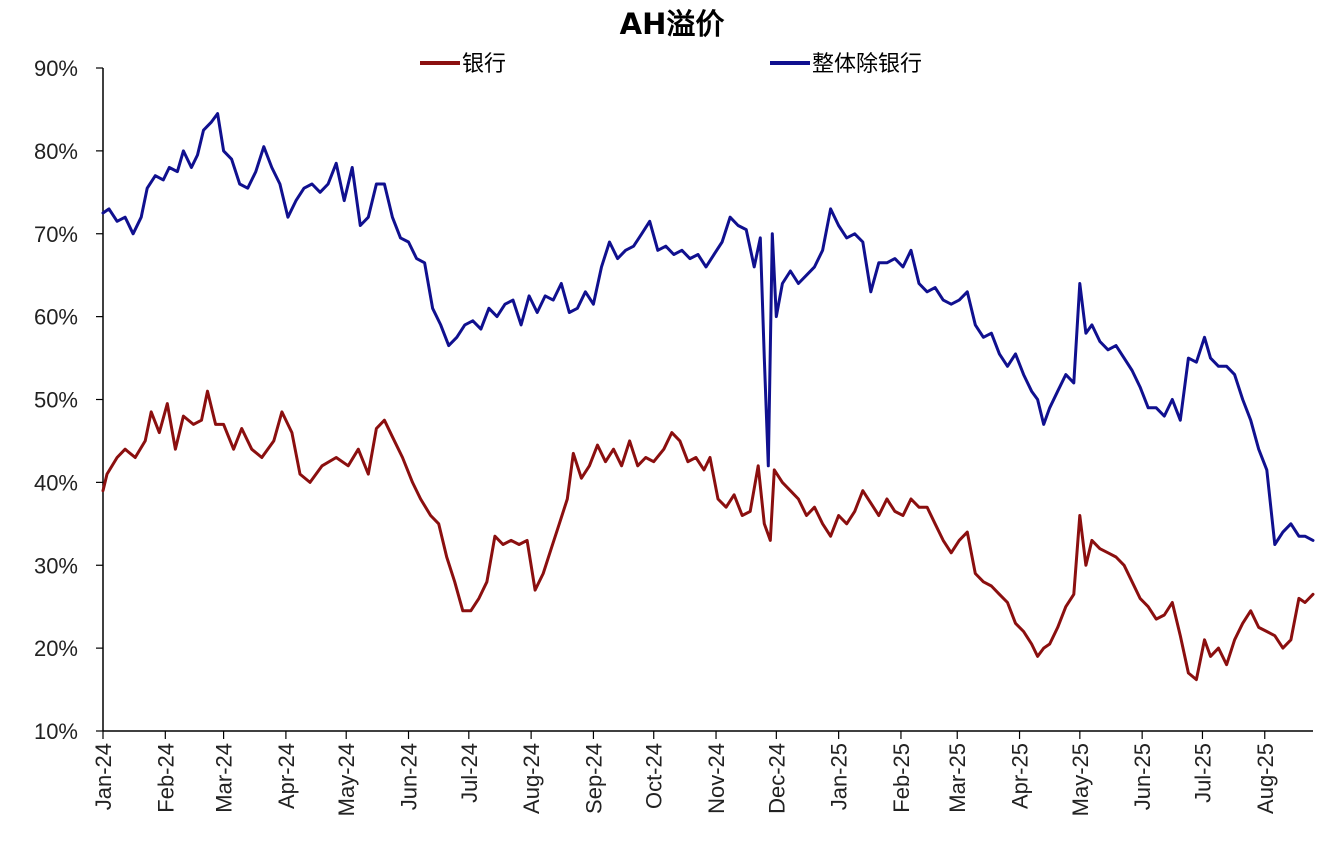  I want to click on x-tick-label: Nov-24, so click(716, 778).